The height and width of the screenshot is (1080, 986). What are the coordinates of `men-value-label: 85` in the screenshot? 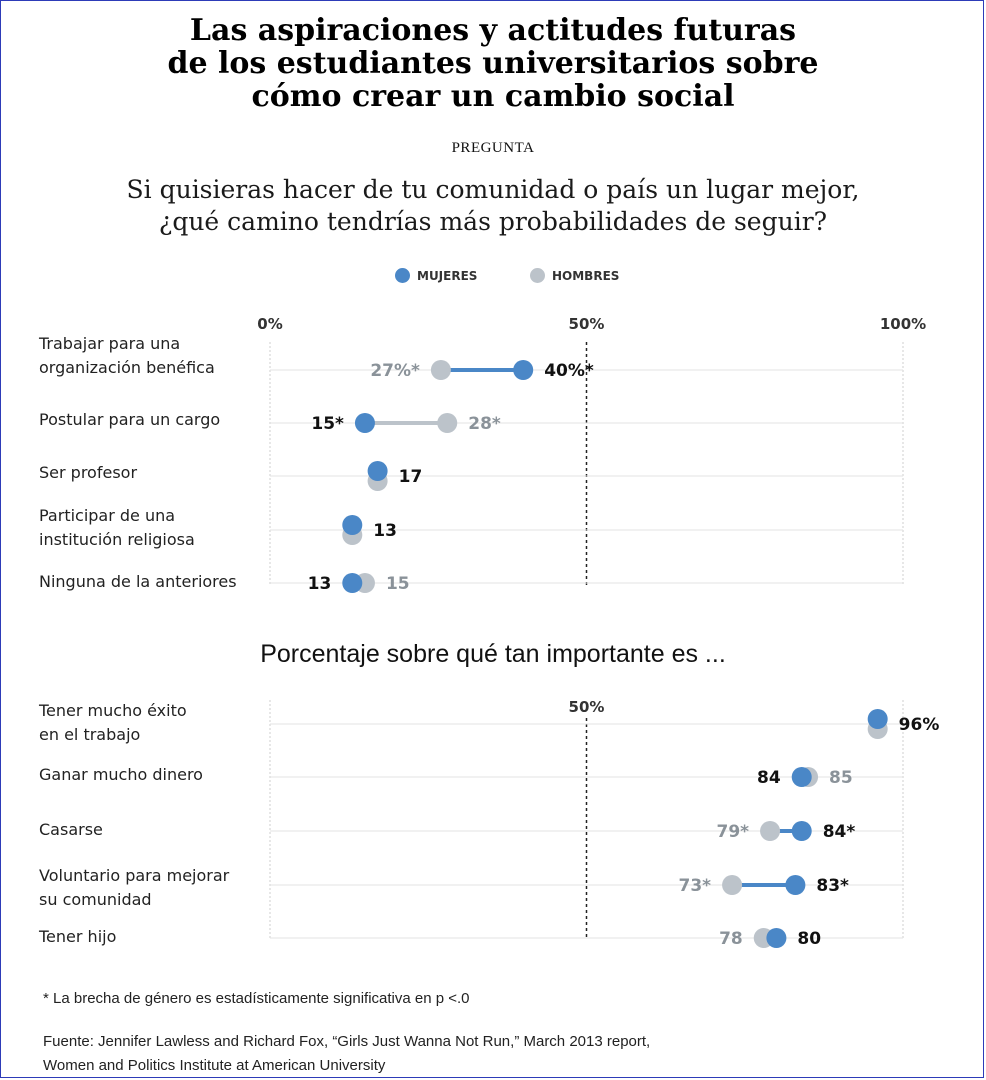 It's located at (841, 778).